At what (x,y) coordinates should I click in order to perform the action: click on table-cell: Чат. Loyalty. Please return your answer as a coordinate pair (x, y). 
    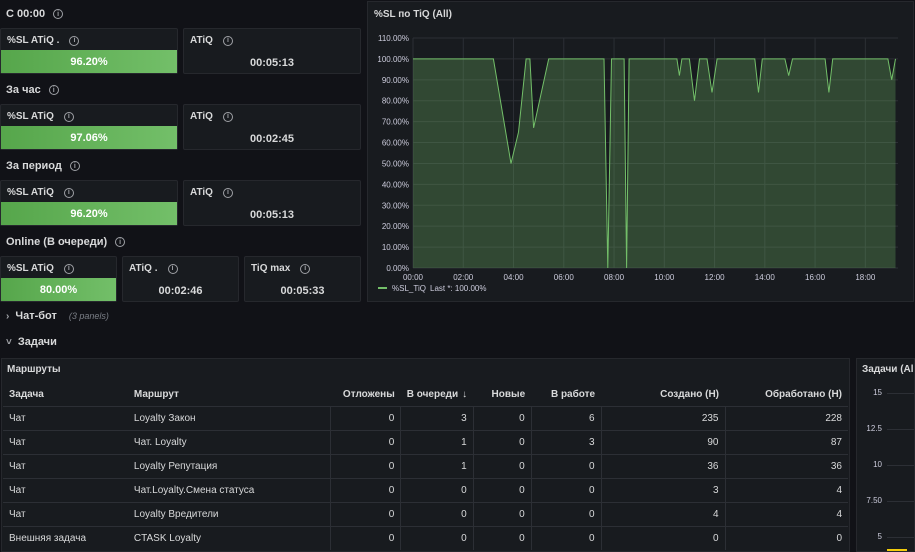
    Looking at the image, I should click on (229, 441).